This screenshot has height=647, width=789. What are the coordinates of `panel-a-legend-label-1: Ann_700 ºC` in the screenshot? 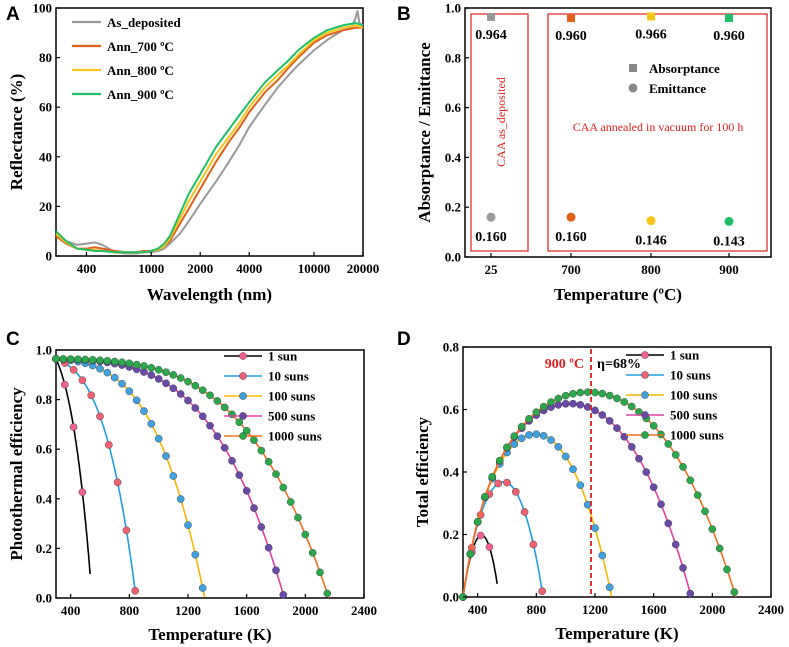 It's located at (140, 46).